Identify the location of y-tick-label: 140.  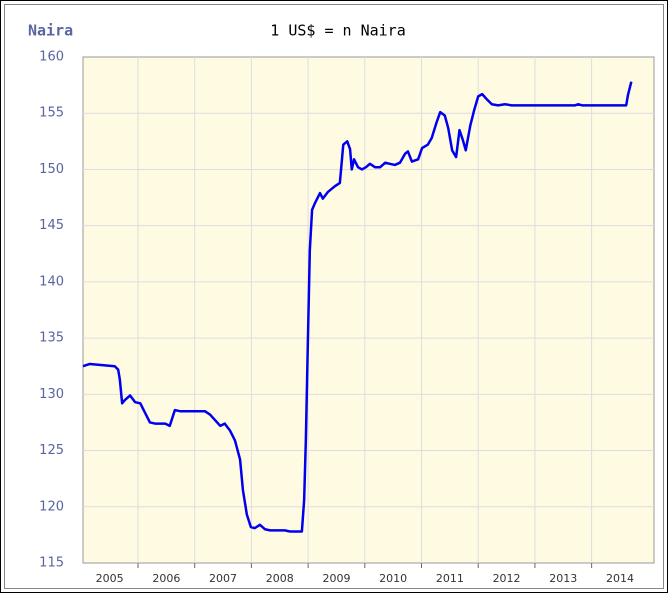
(51, 281).